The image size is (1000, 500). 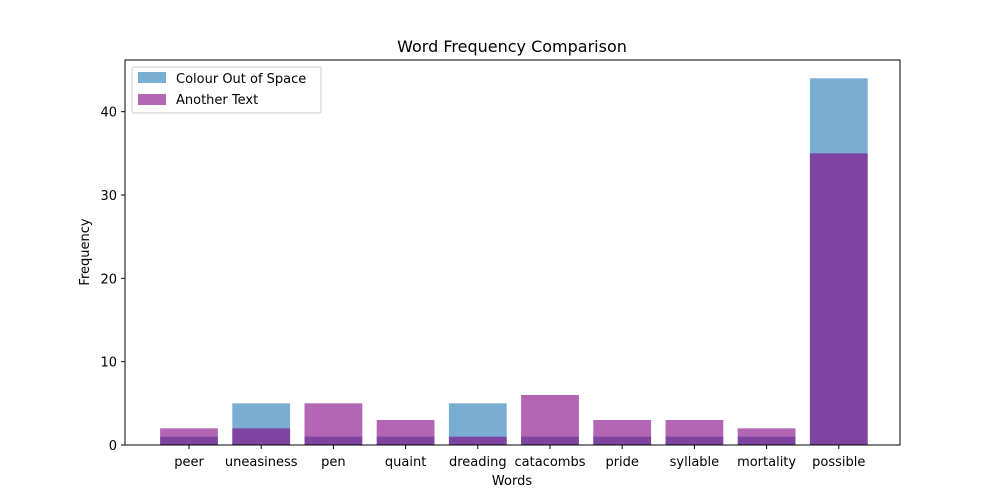 I want to click on legend-frame, so click(x=226, y=90).